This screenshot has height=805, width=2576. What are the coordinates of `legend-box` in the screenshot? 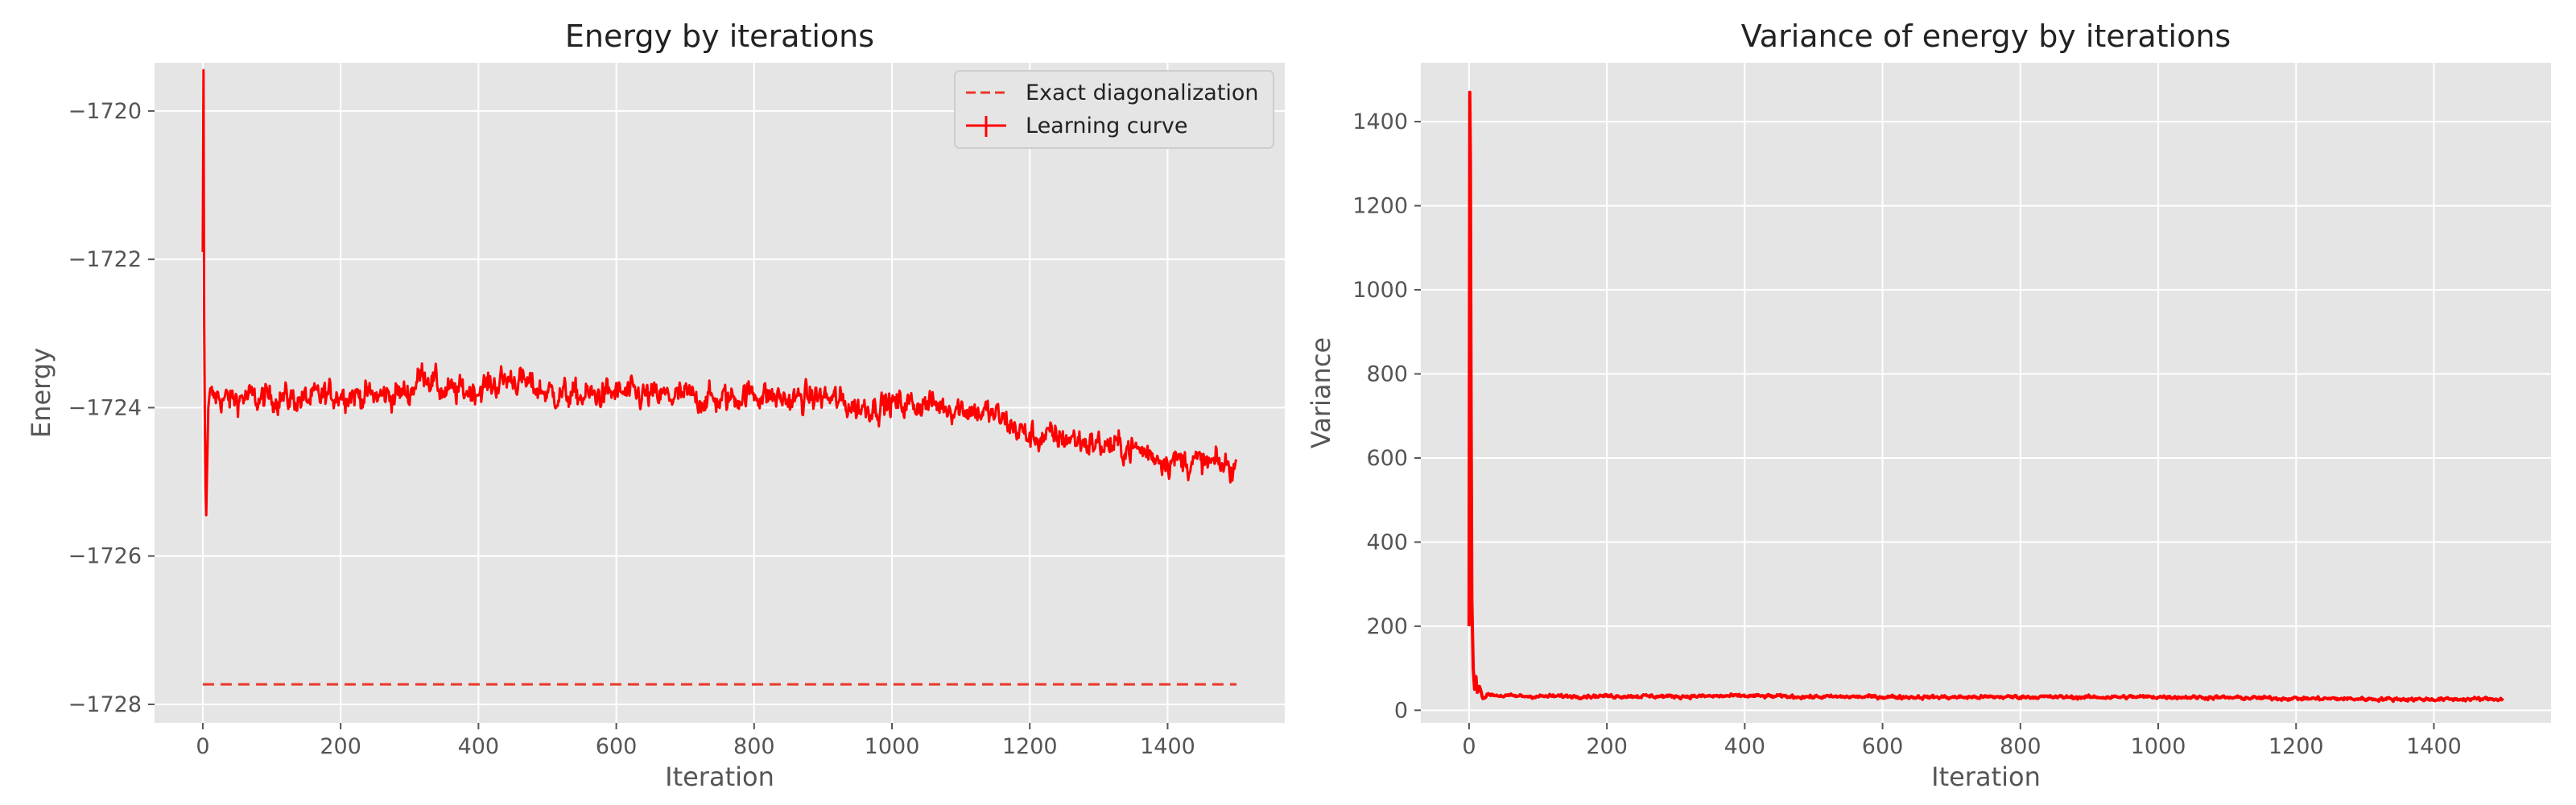 It's located at (1114, 109).